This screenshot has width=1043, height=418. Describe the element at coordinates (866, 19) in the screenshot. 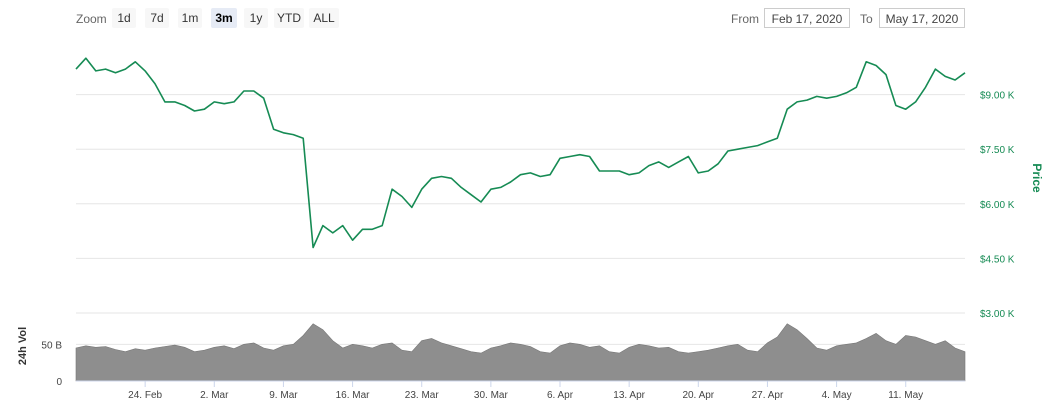

I see `to-label: To` at that location.